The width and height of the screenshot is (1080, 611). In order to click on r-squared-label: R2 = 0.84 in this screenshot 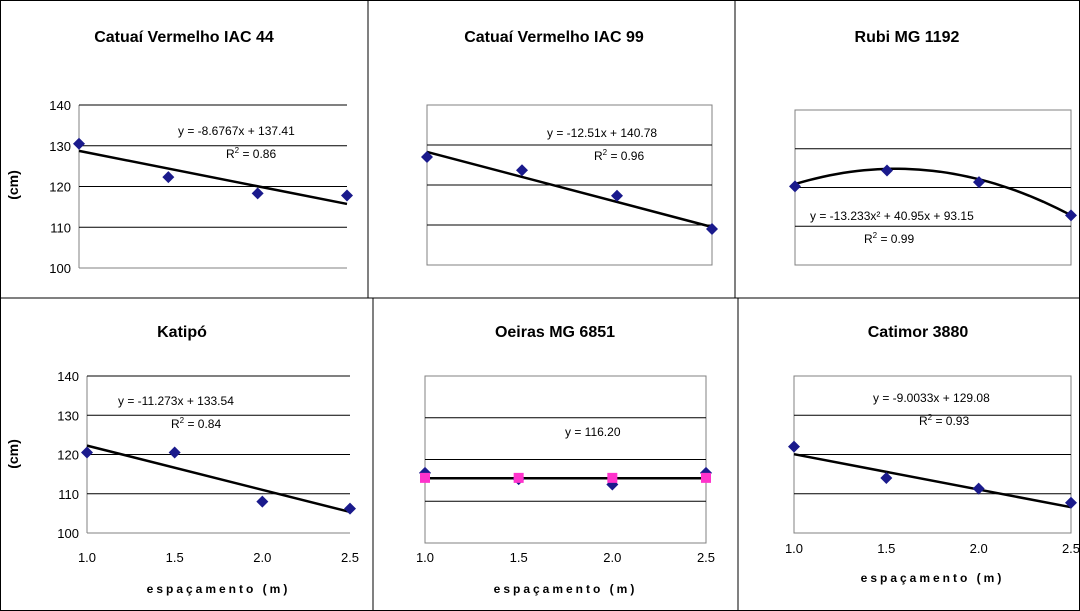, I will do `click(196, 423)`.